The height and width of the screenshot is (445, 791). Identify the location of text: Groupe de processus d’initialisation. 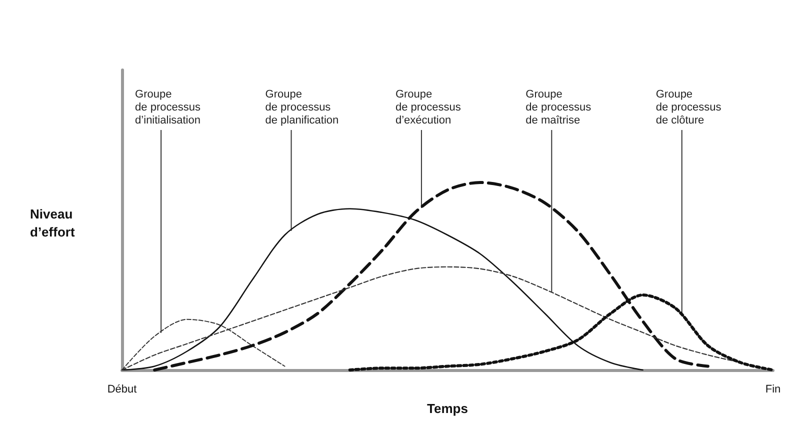
(168, 107).